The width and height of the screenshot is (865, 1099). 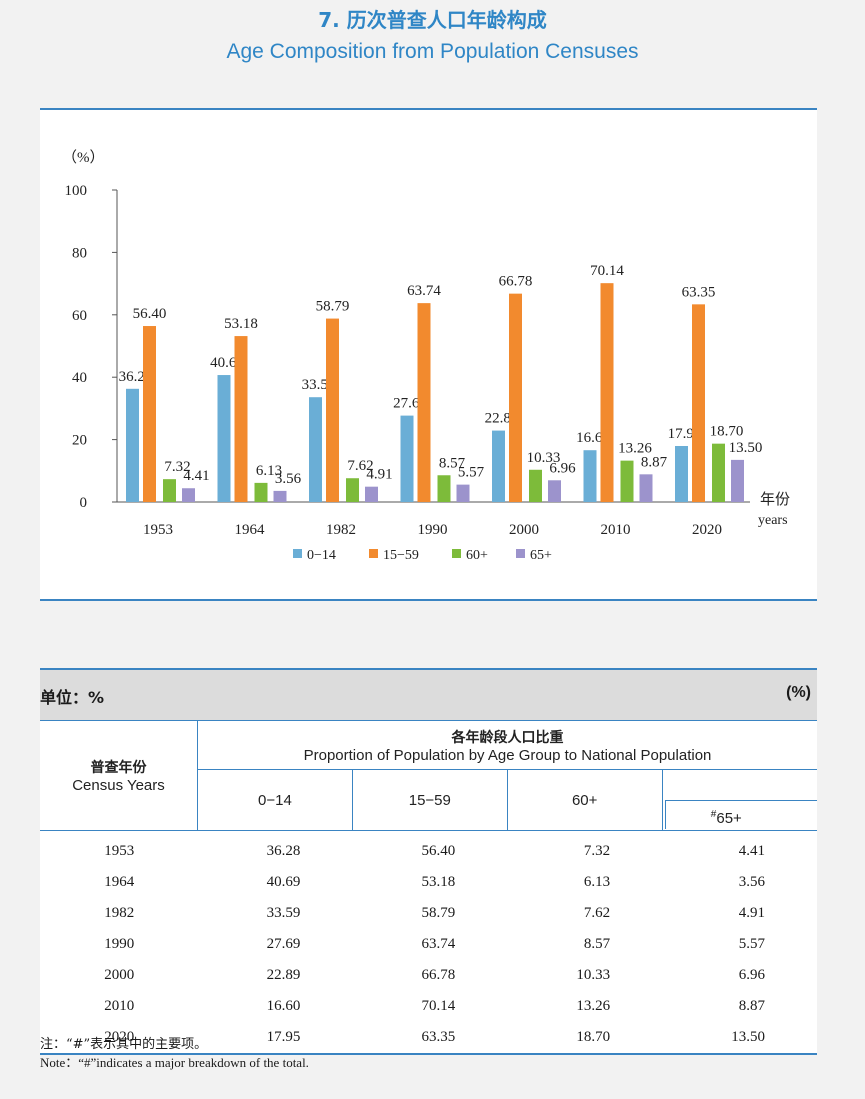 What do you see at coordinates (150, 314) in the screenshot?
I see `data-label: 56.40` at bounding box center [150, 314].